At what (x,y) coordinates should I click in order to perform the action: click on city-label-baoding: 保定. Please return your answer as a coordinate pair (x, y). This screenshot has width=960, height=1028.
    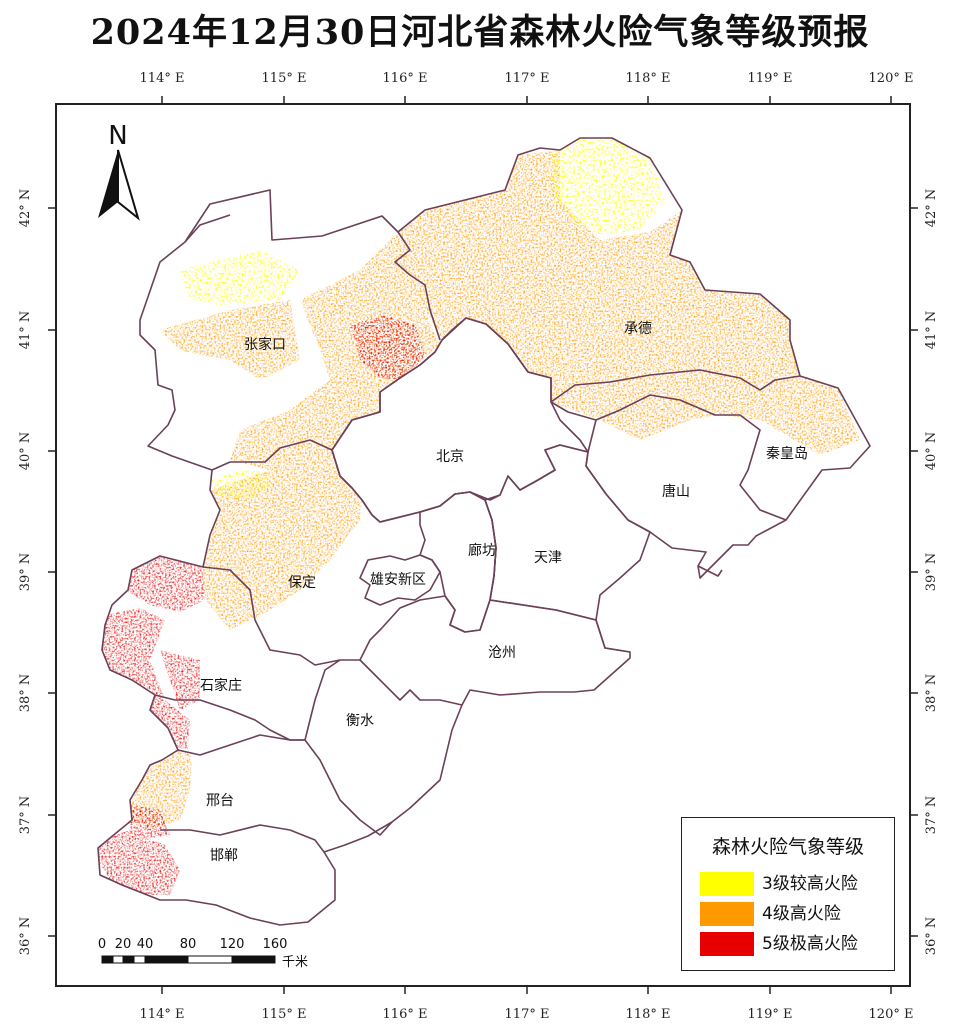
    Looking at the image, I should click on (302, 583).